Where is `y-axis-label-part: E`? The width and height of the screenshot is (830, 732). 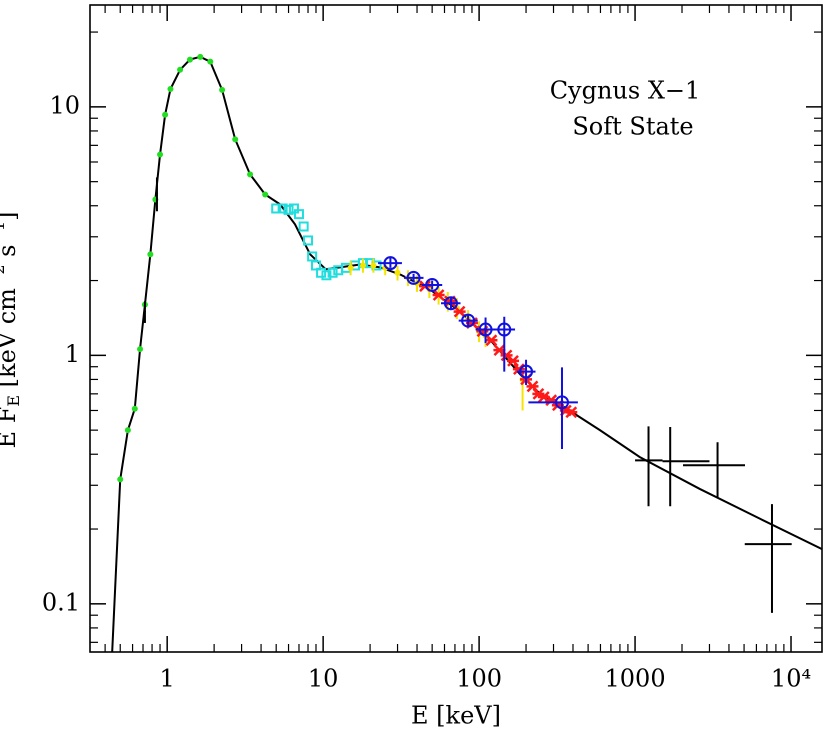 y-axis-label-part: E is located at coordinates (13, 401).